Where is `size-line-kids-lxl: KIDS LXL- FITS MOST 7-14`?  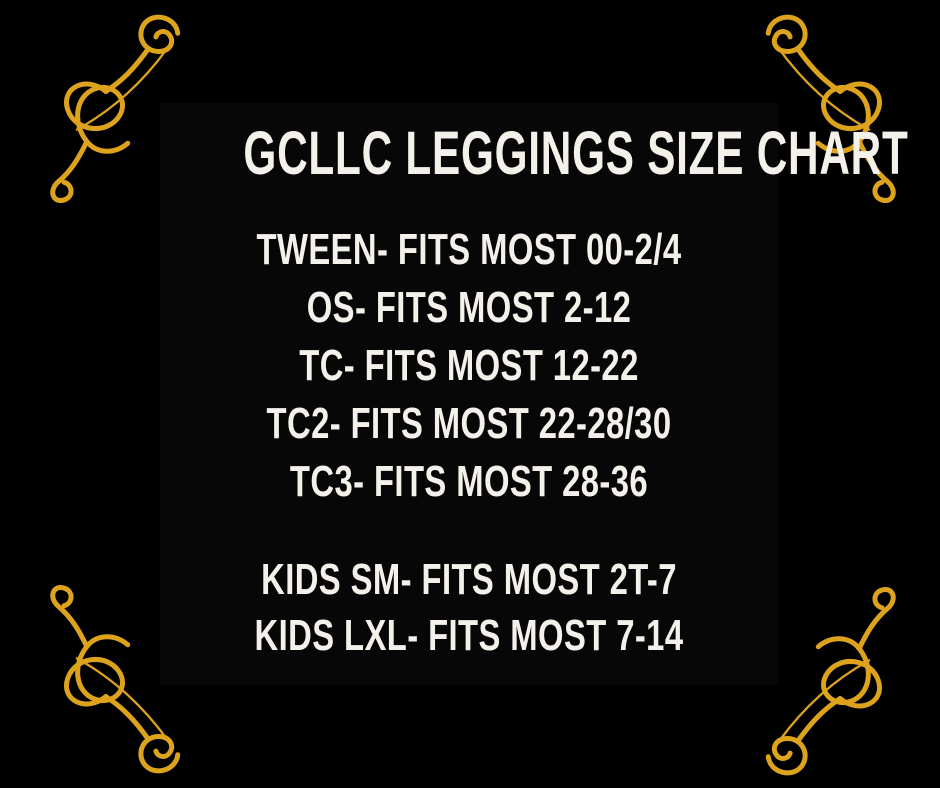 size-line-kids-lxl: KIDS LXL- FITS MOST 7-14 is located at coordinates (469, 636).